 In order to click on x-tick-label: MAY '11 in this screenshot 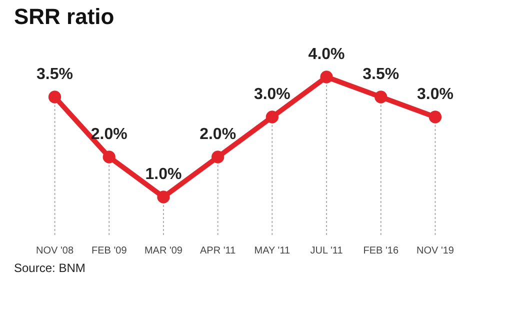, I will do `click(272, 251)`.